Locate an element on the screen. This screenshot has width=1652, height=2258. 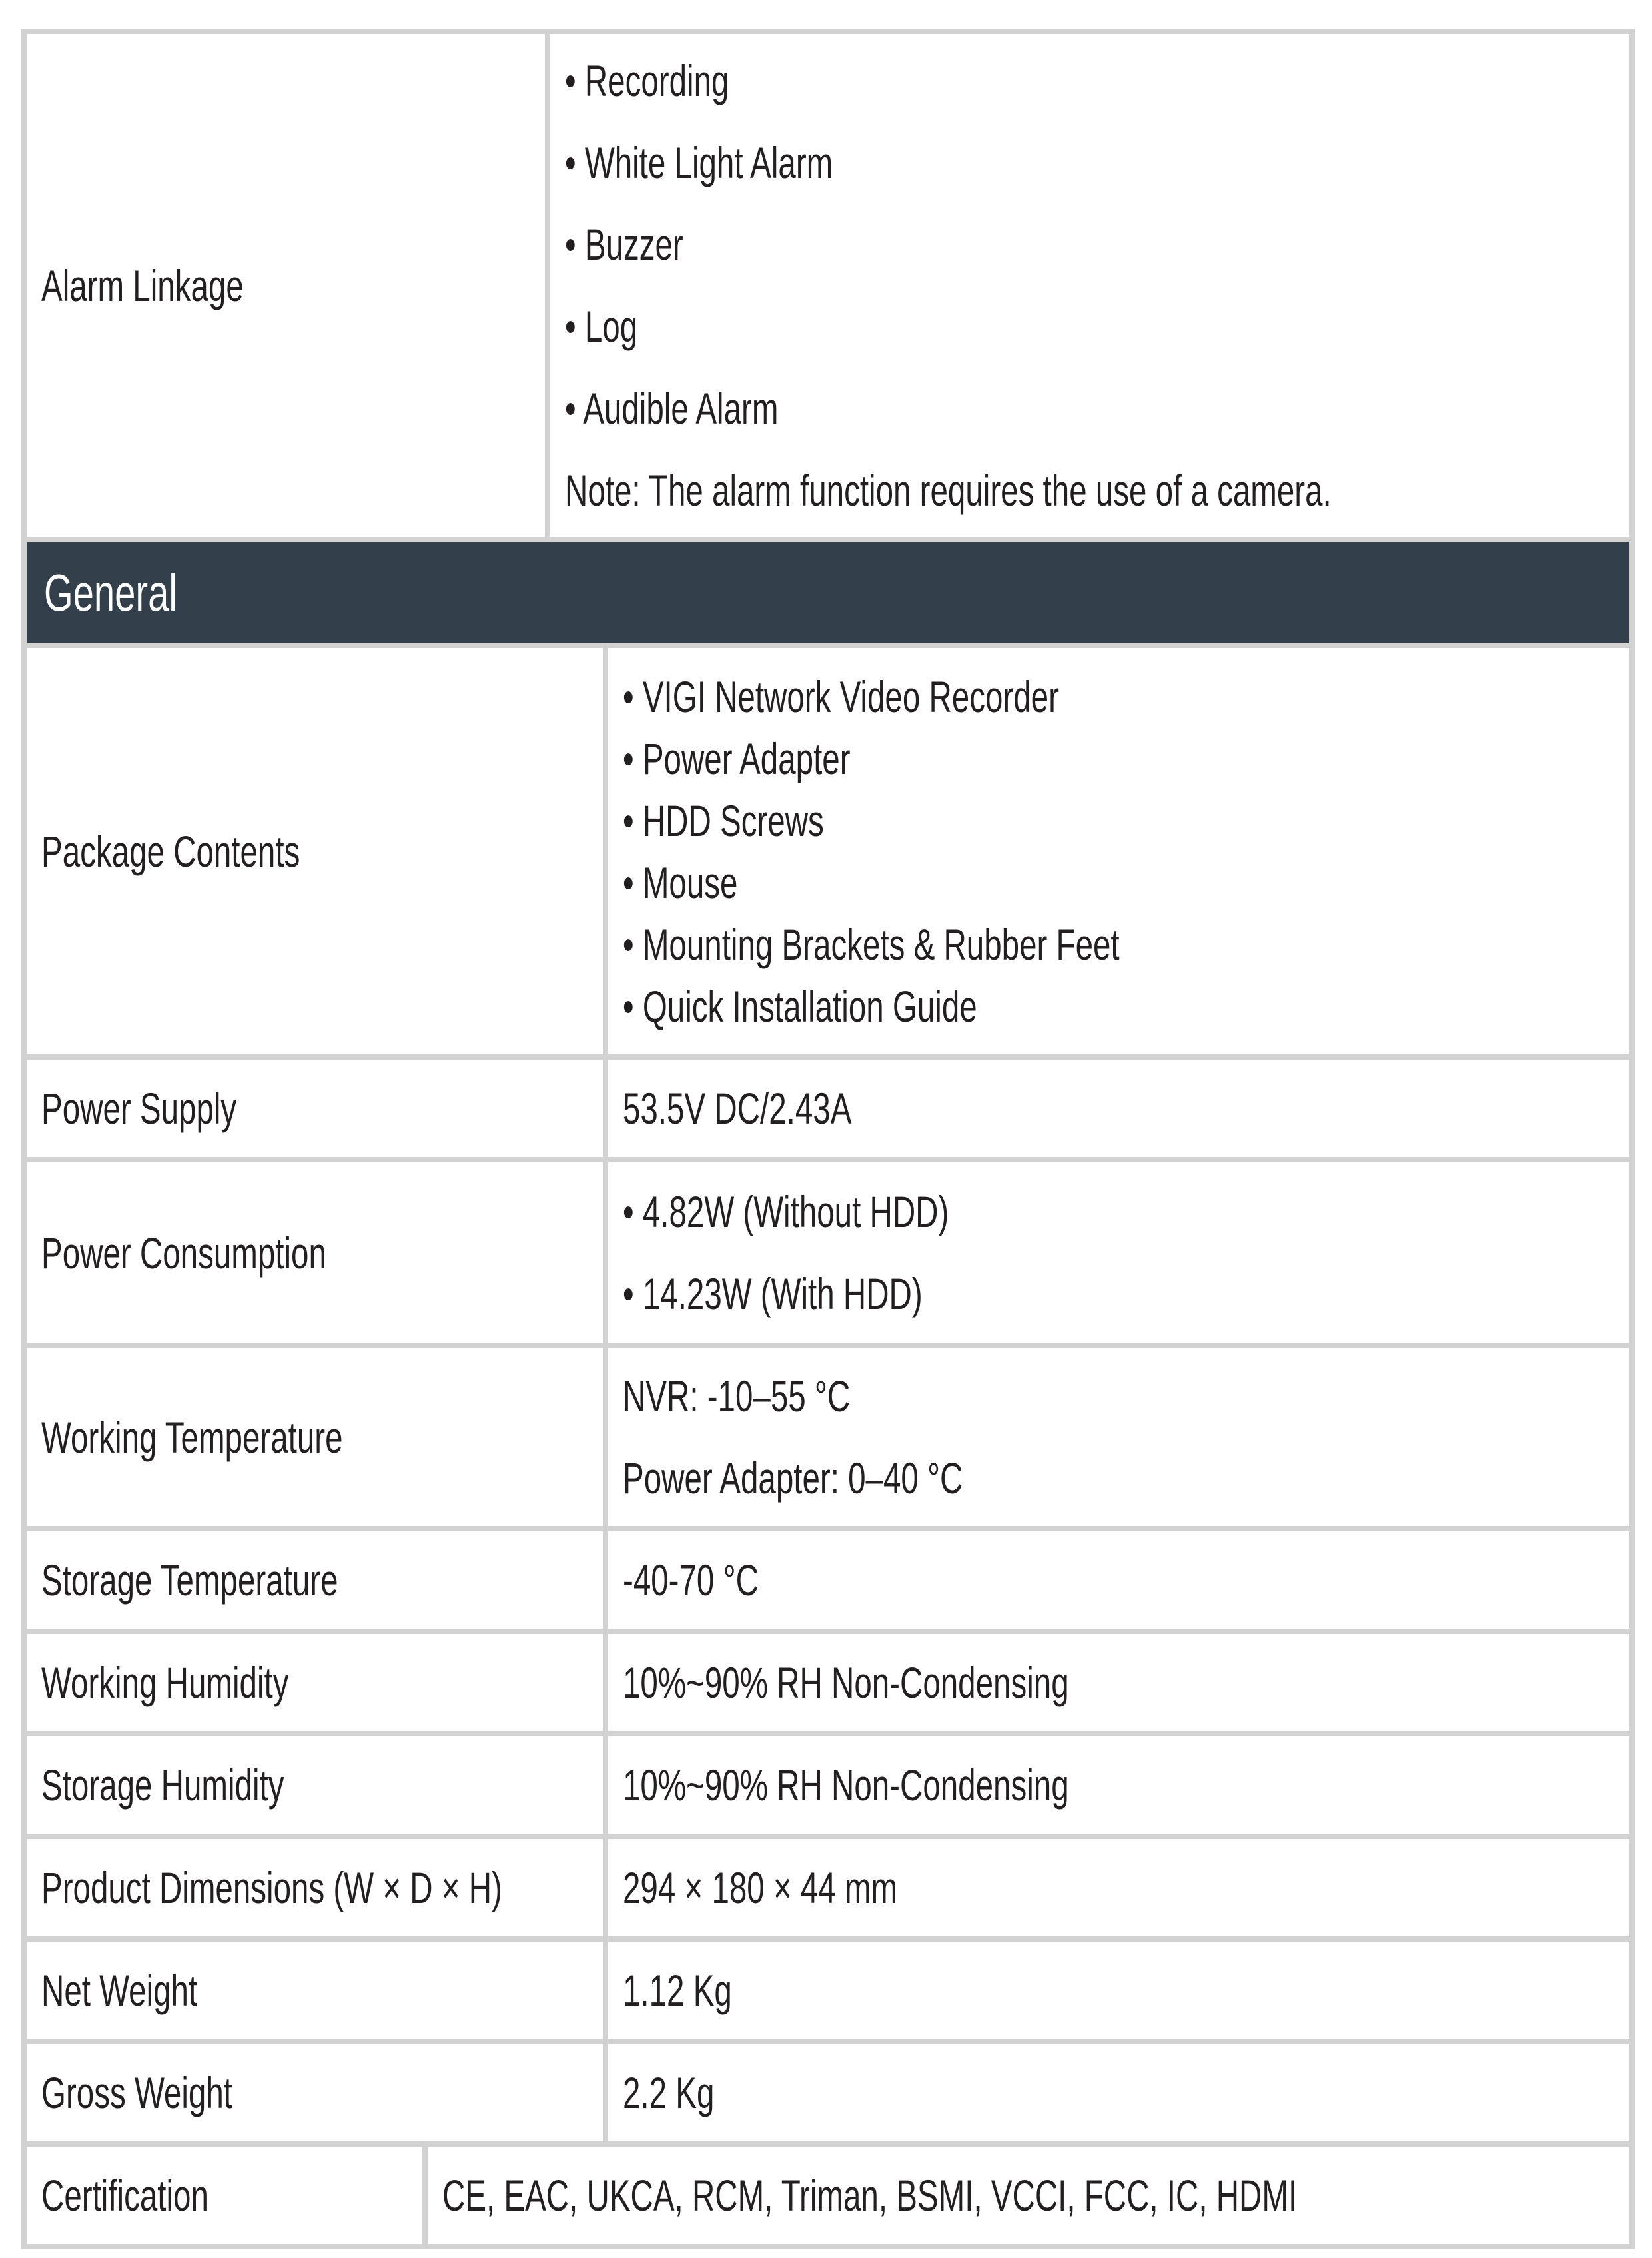
list-item: • White Light Alarm is located at coordinates (698, 162).